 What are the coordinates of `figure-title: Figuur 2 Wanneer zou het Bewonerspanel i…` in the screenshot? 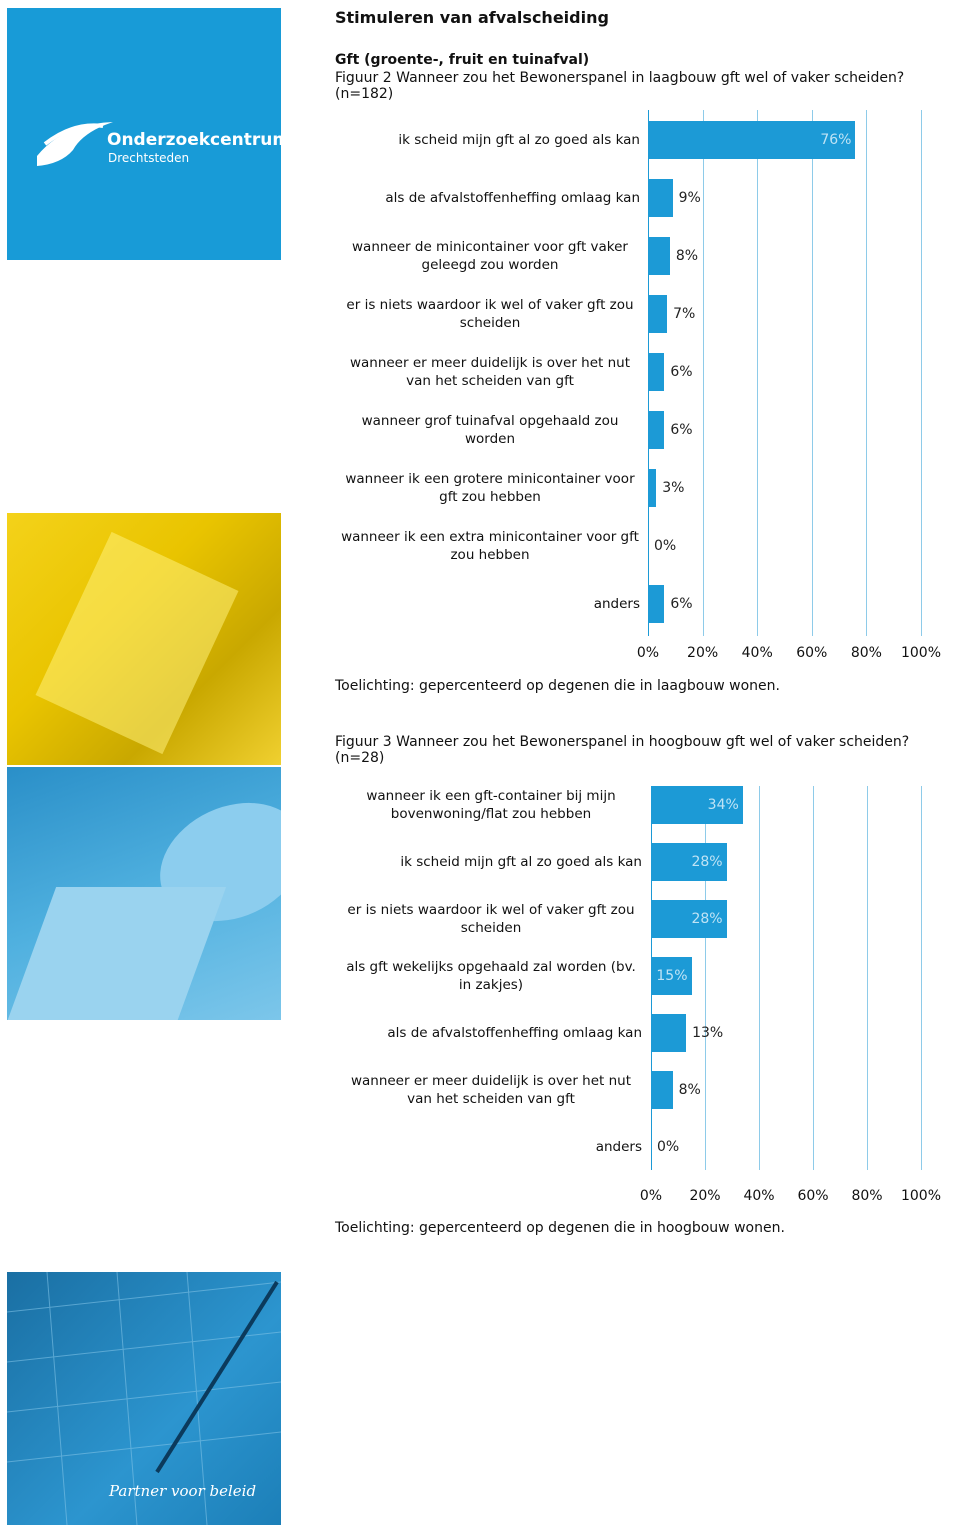 It's located at (620, 86).